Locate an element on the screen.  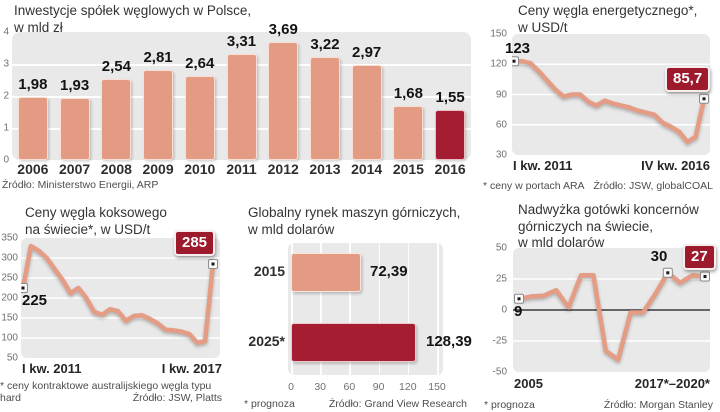
start-value-annotation: 225 is located at coordinates (35, 300).